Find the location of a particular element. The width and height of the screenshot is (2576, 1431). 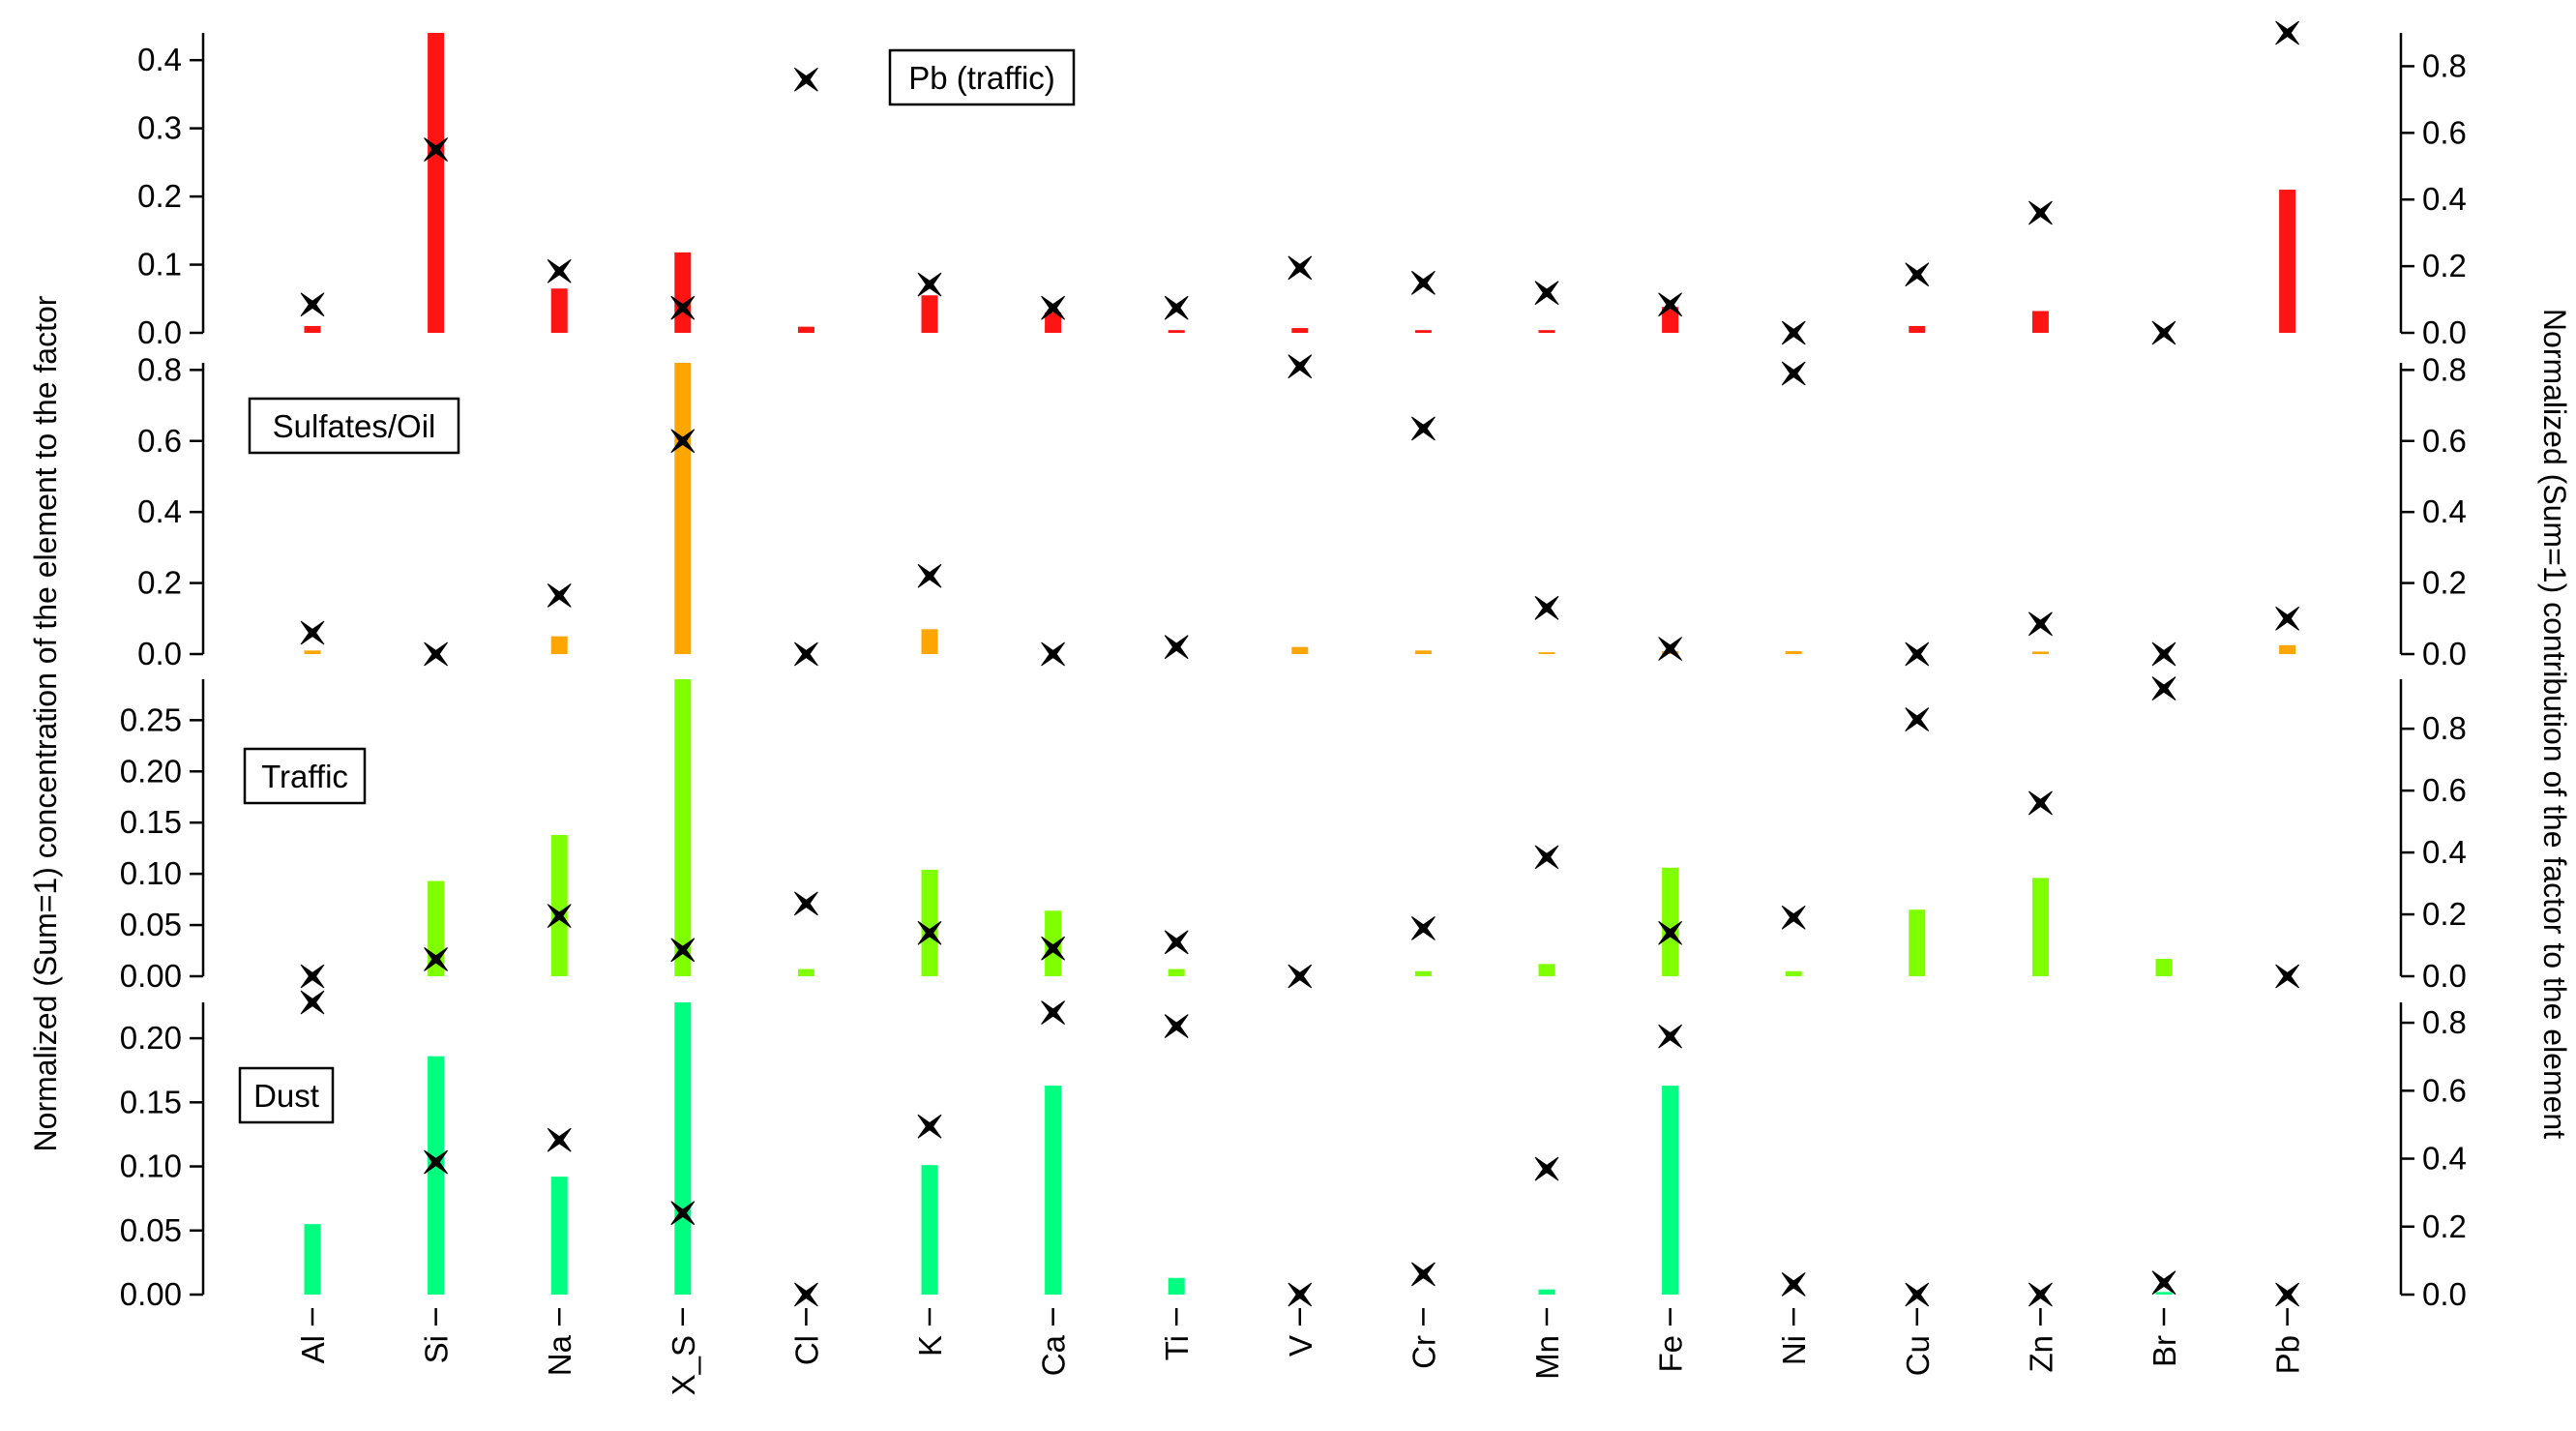

panel-label: Pb (traffic) is located at coordinates (982, 77).